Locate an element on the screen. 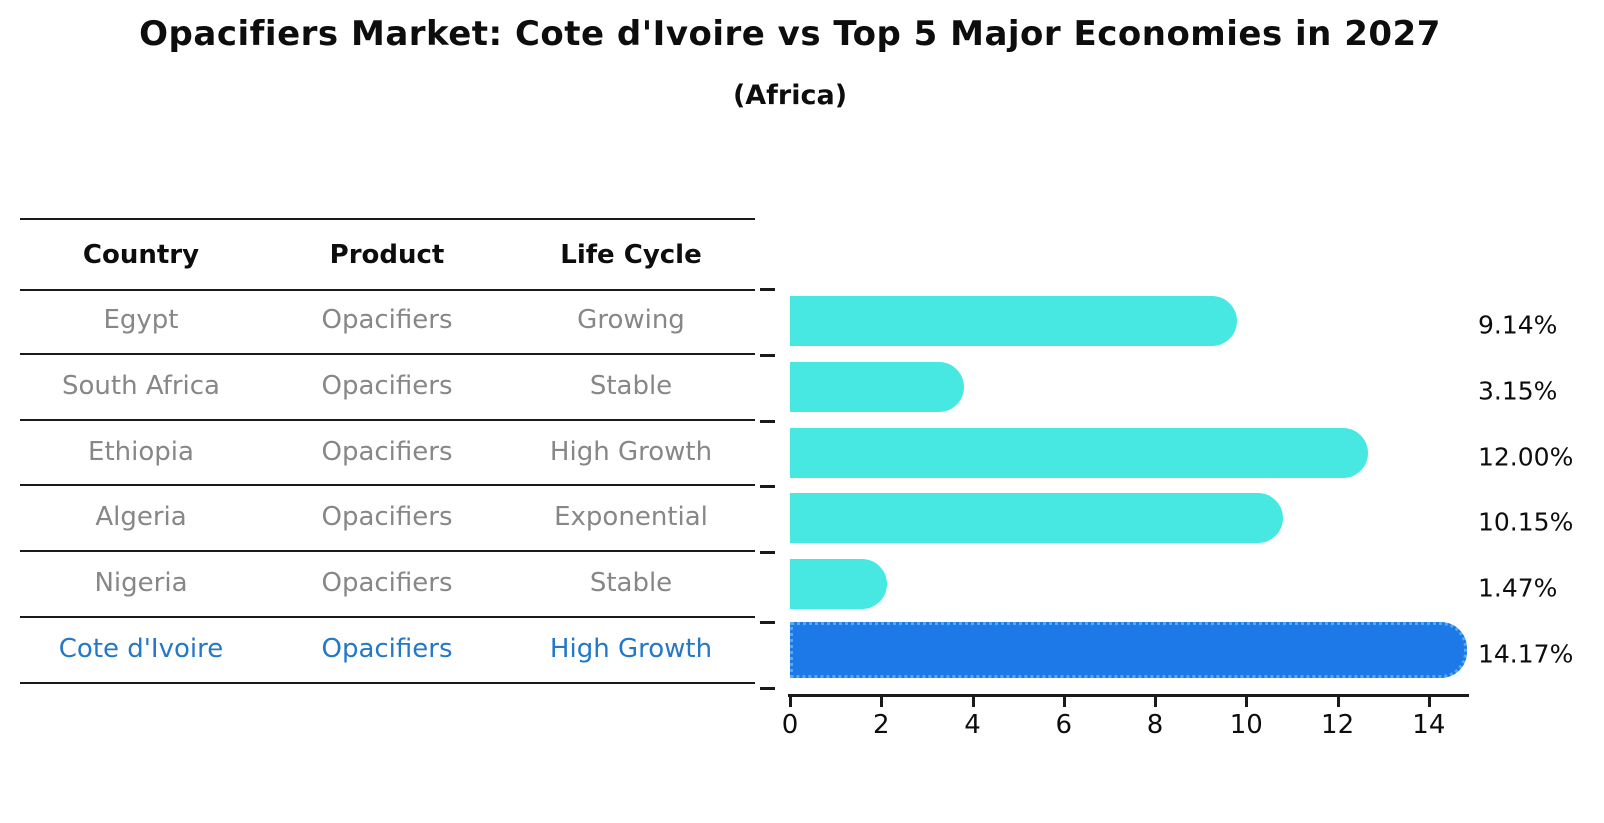 The image size is (1604, 823). x-axis-tick-label: 2 is located at coordinates (881, 725).